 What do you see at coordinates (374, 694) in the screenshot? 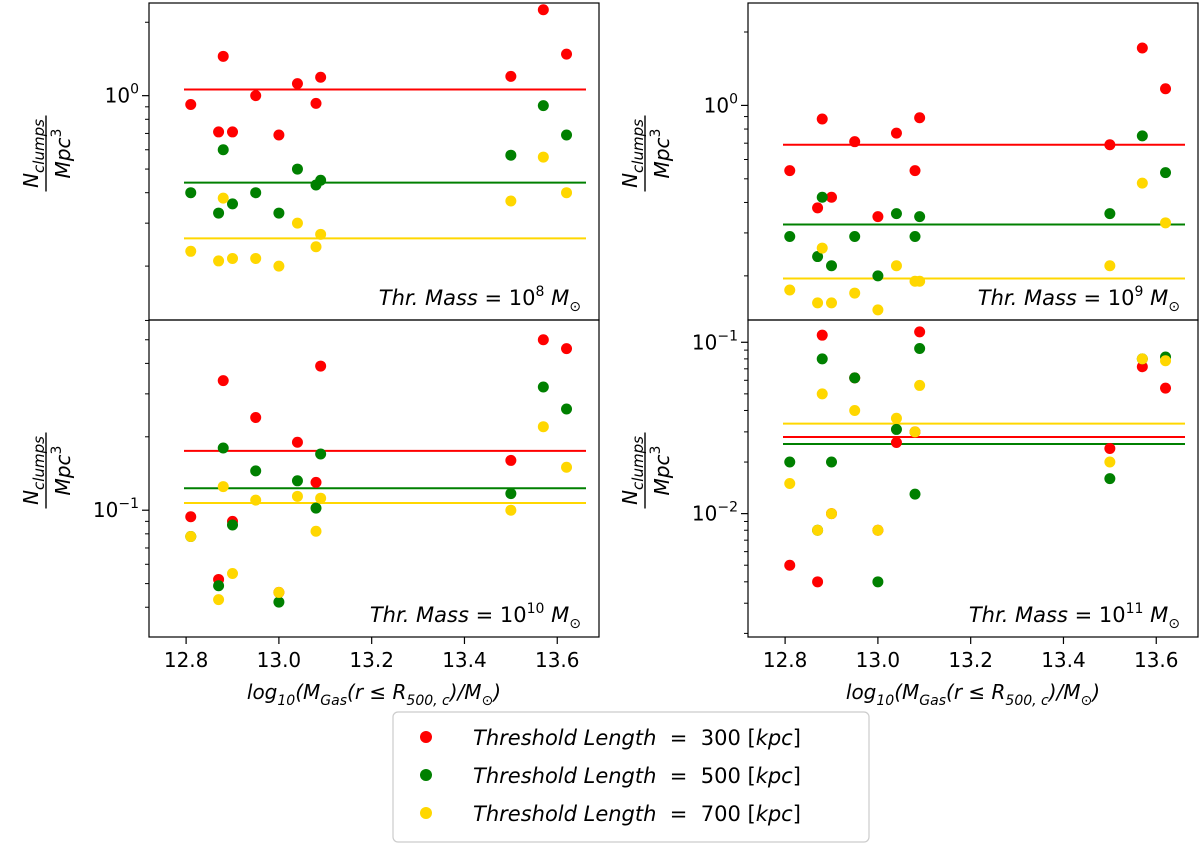
I see `x-axis-label-p3: log10(MGas(r ≤ R500, c)/M⊙)` at bounding box center [374, 694].